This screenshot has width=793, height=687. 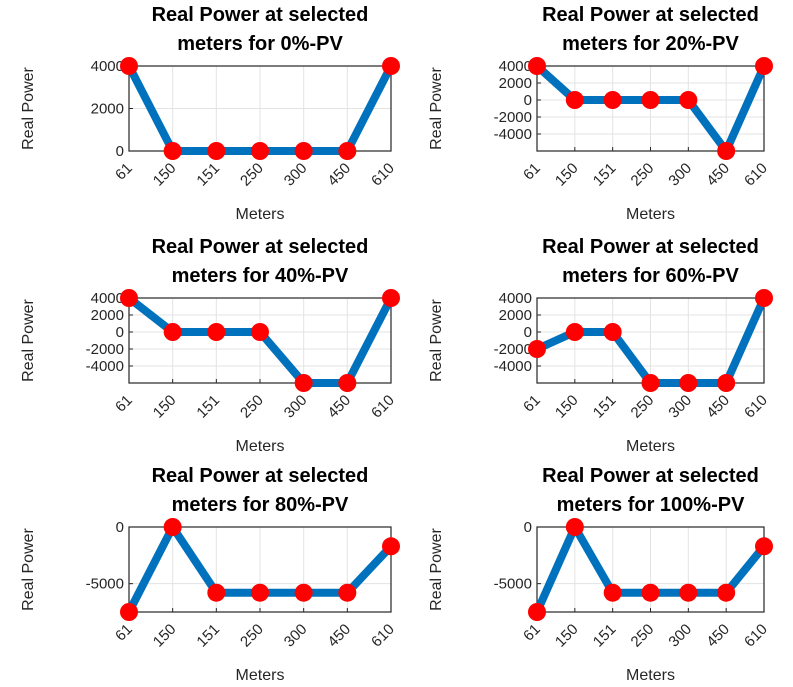 I want to click on y-tick-label: -4000, so click(x=513, y=366).